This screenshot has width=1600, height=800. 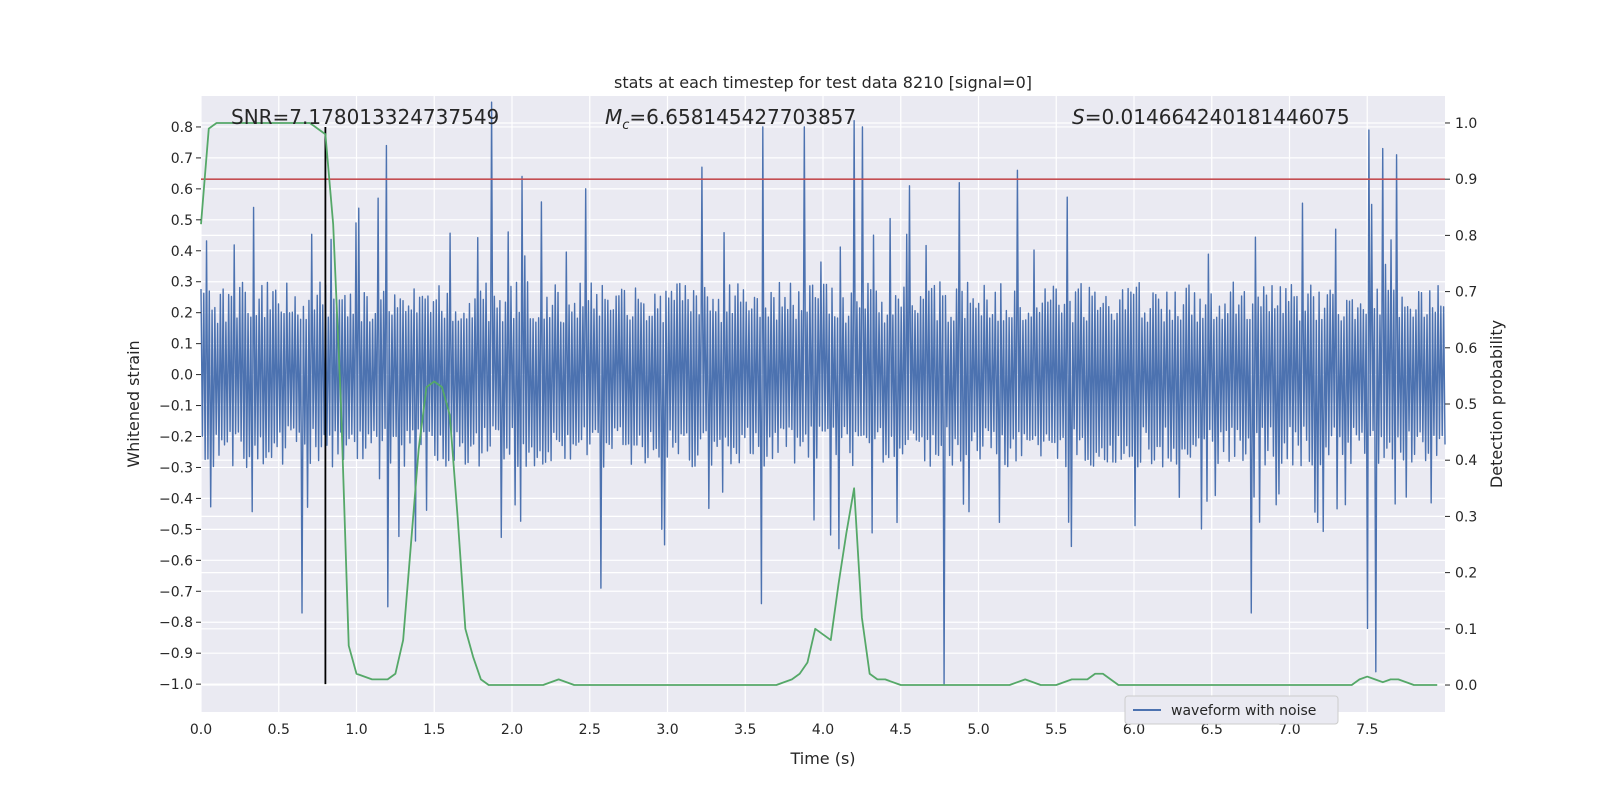 I want to click on x-tick-label: 0.0, so click(x=201, y=730).